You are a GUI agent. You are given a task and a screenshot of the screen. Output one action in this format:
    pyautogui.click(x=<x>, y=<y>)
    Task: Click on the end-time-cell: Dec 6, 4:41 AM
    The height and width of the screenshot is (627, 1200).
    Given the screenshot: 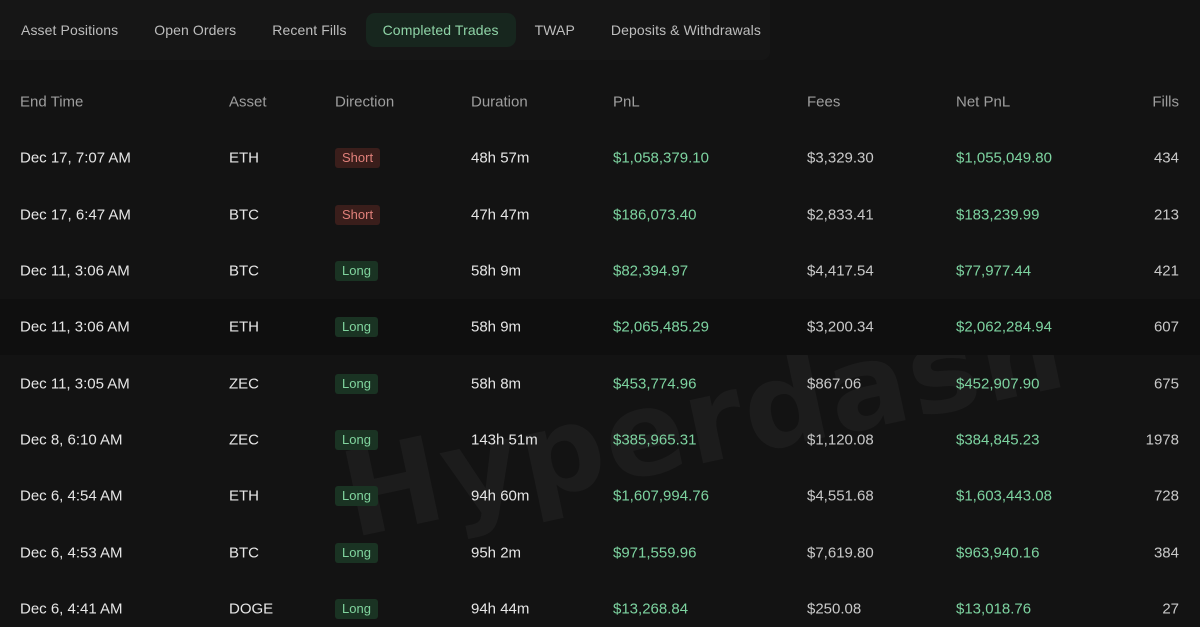 What is the action you would take?
    pyautogui.click(x=71, y=609)
    